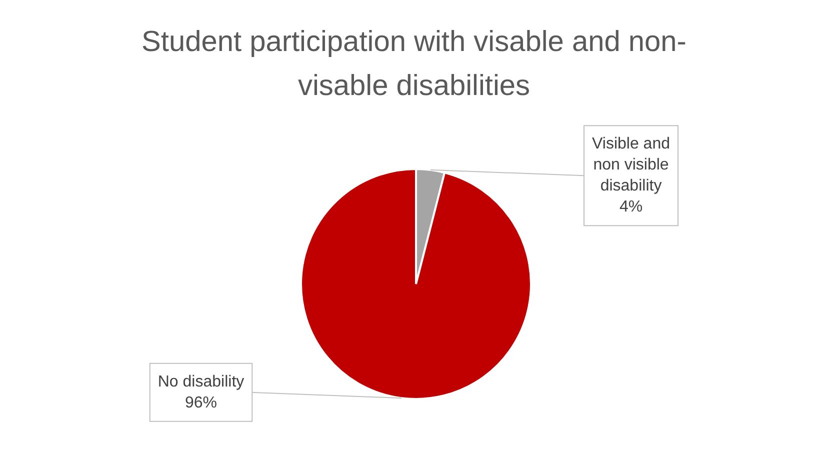 The image size is (828, 450). What do you see at coordinates (631, 207) in the screenshot?
I see `data-label: 4%` at bounding box center [631, 207].